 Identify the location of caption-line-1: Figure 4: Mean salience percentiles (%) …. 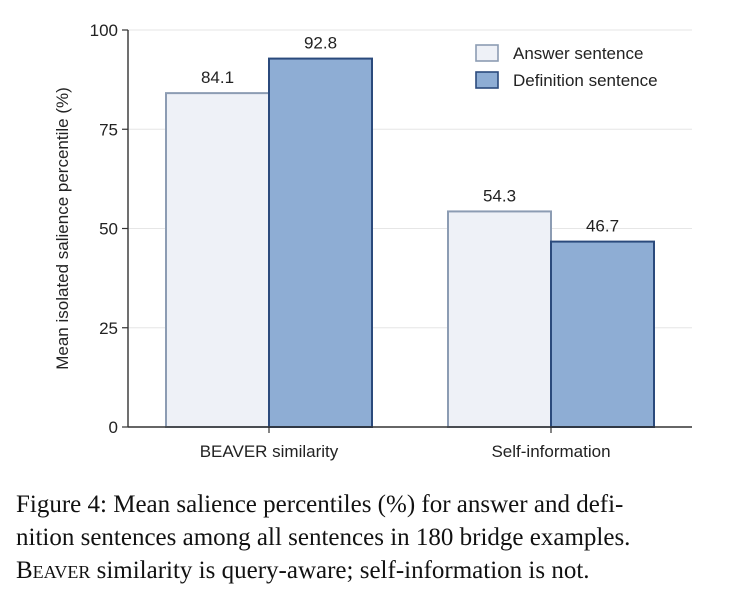
(320, 504).